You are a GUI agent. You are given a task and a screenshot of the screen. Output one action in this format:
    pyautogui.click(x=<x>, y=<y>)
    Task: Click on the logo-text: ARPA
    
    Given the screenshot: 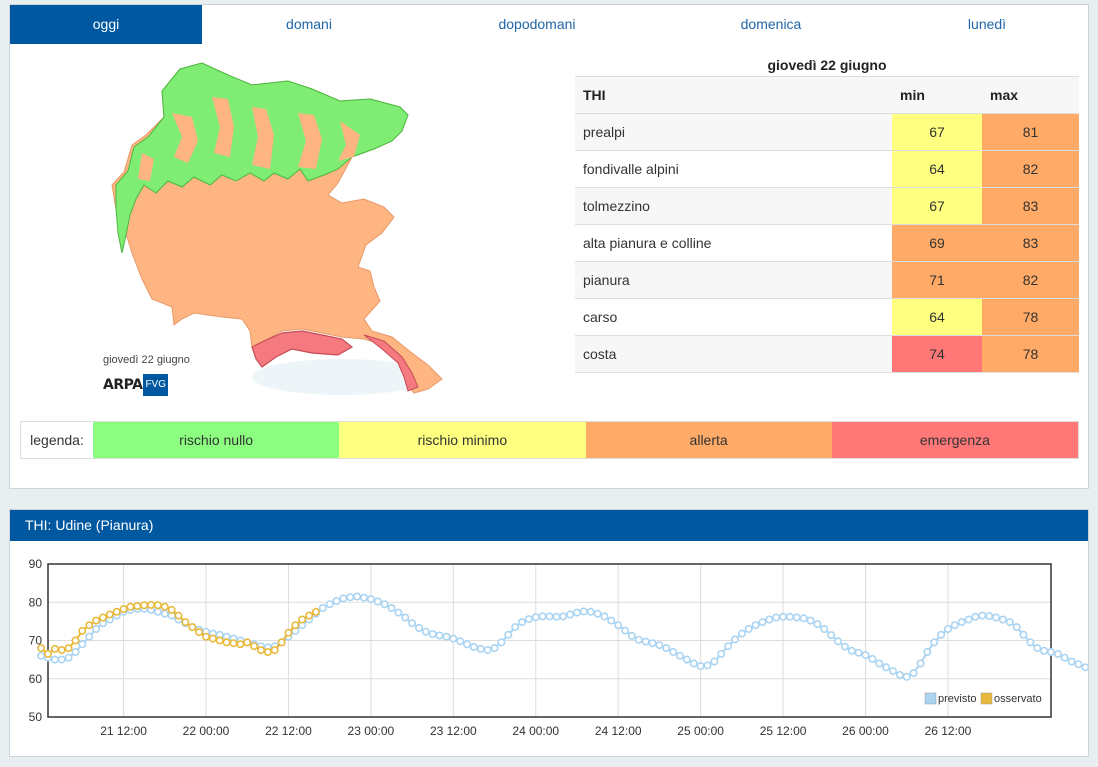 What is the action you would take?
    pyautogui.click(x=123, y=385)
    